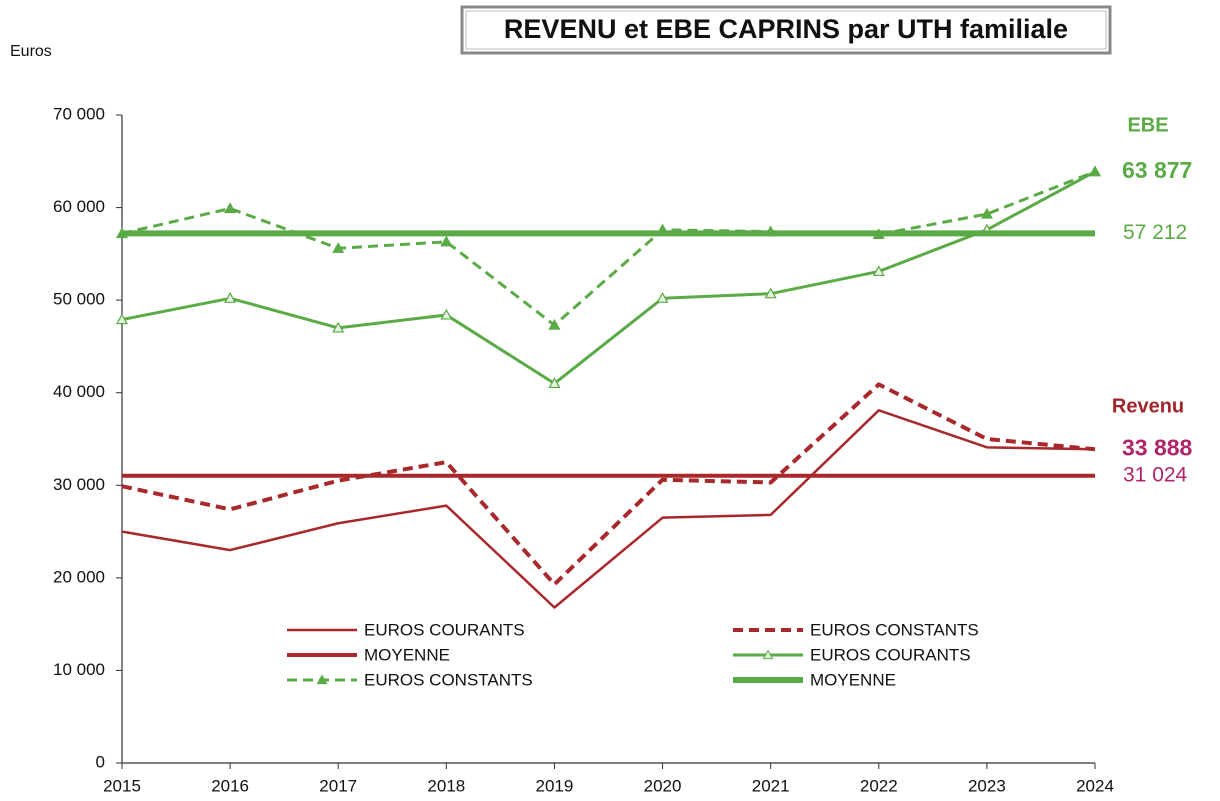 The height and width of the screenshot is (801, 1220). I want to click on chart-title: REVENU et EBE CAPRINS par UTH familiale, so click(786, 29).